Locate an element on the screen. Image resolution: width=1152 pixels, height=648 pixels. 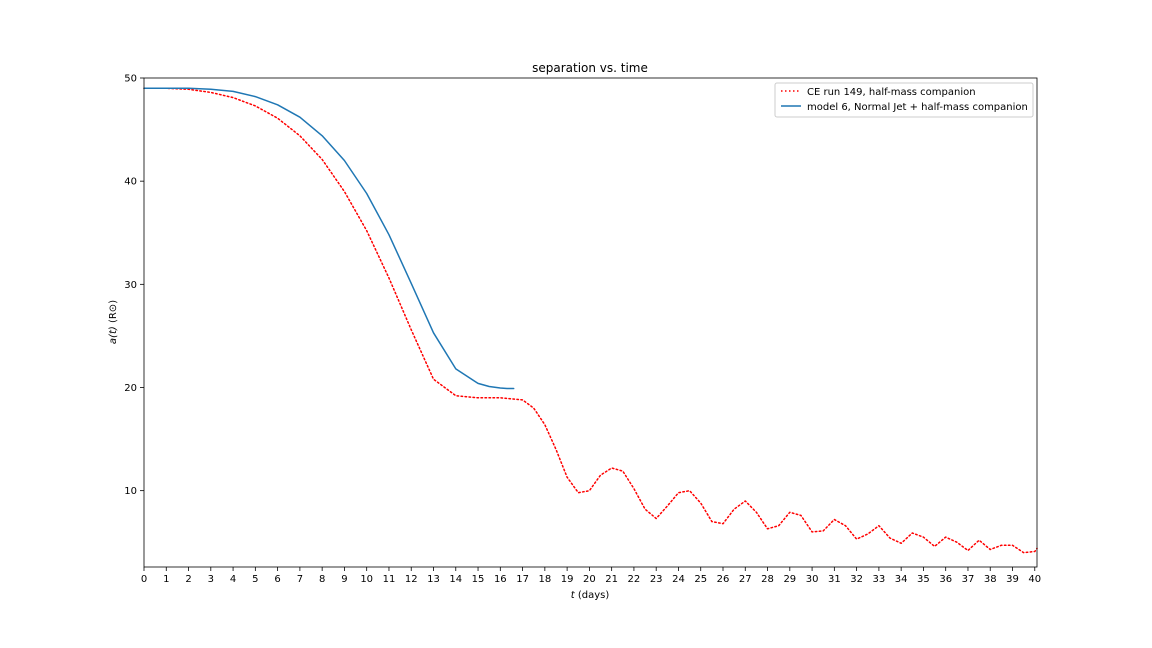
x-tick-label: 18 is located at coordinates (544, 579).